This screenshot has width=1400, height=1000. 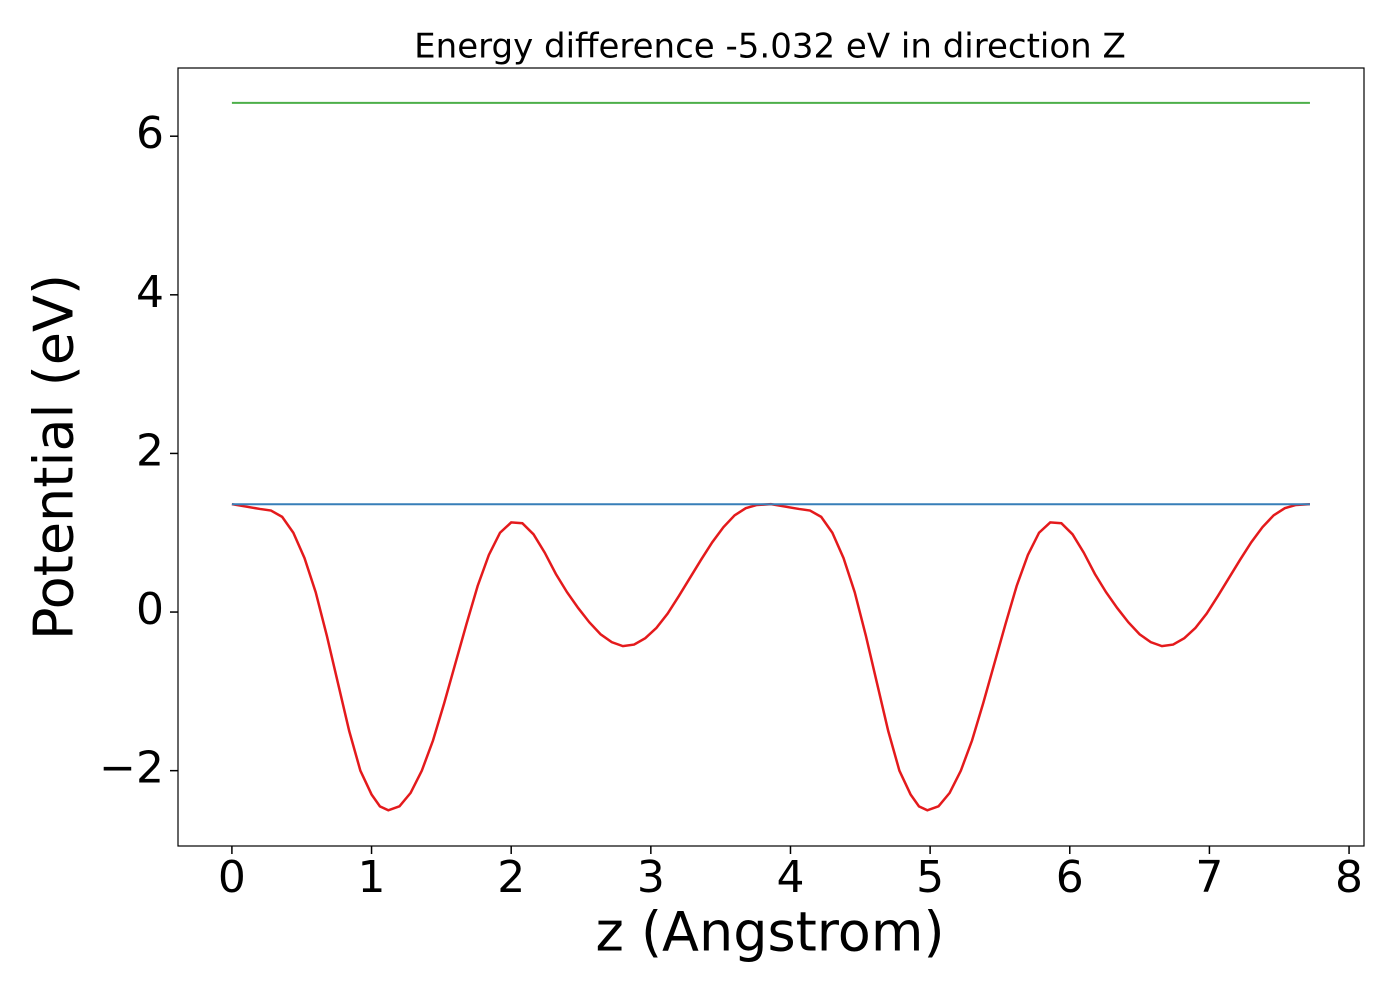 What do you see at coordinates (150, 450) in the screenshot?
I see `y-tick-label: 2` at bounding box center [150, 450].